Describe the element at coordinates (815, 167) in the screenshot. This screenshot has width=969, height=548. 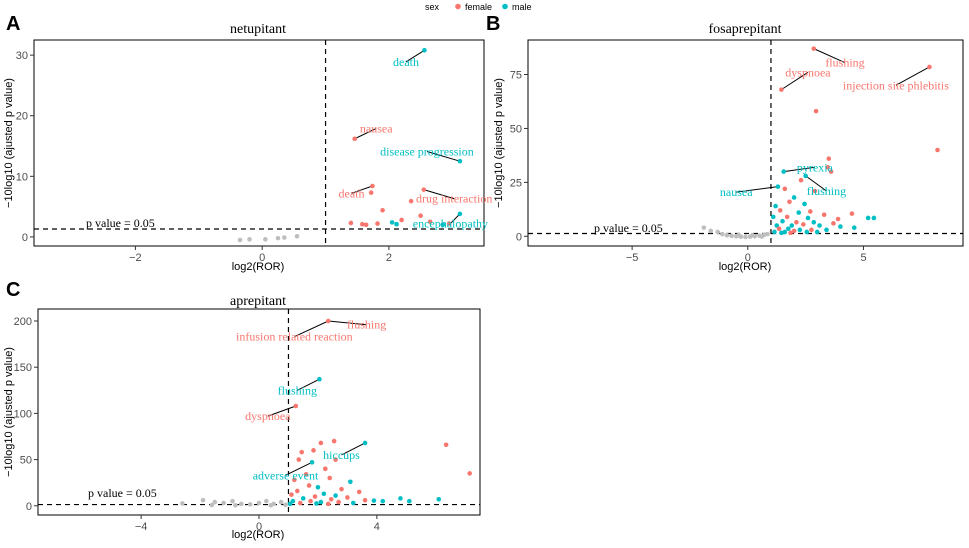
I see `annotation-label: pyrexia` at that location.